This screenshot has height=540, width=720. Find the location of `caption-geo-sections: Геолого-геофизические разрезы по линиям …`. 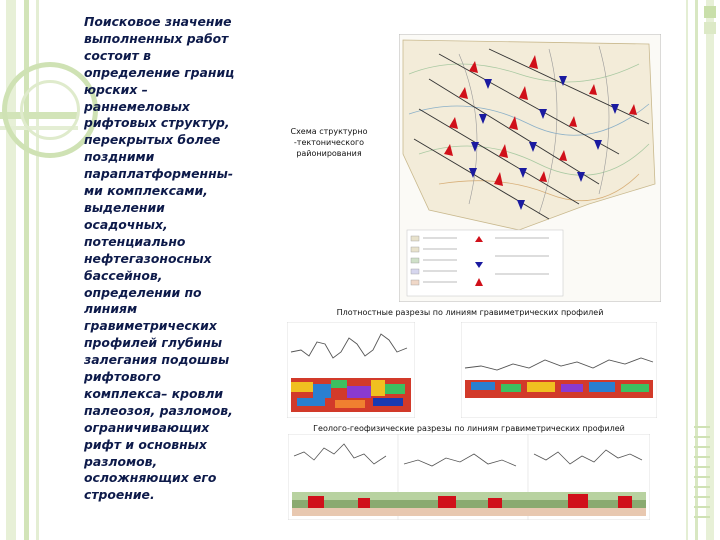

caption-geo-sections: Геолого-геофизические разрезы по линиям … is located at coordinates (469, 428).